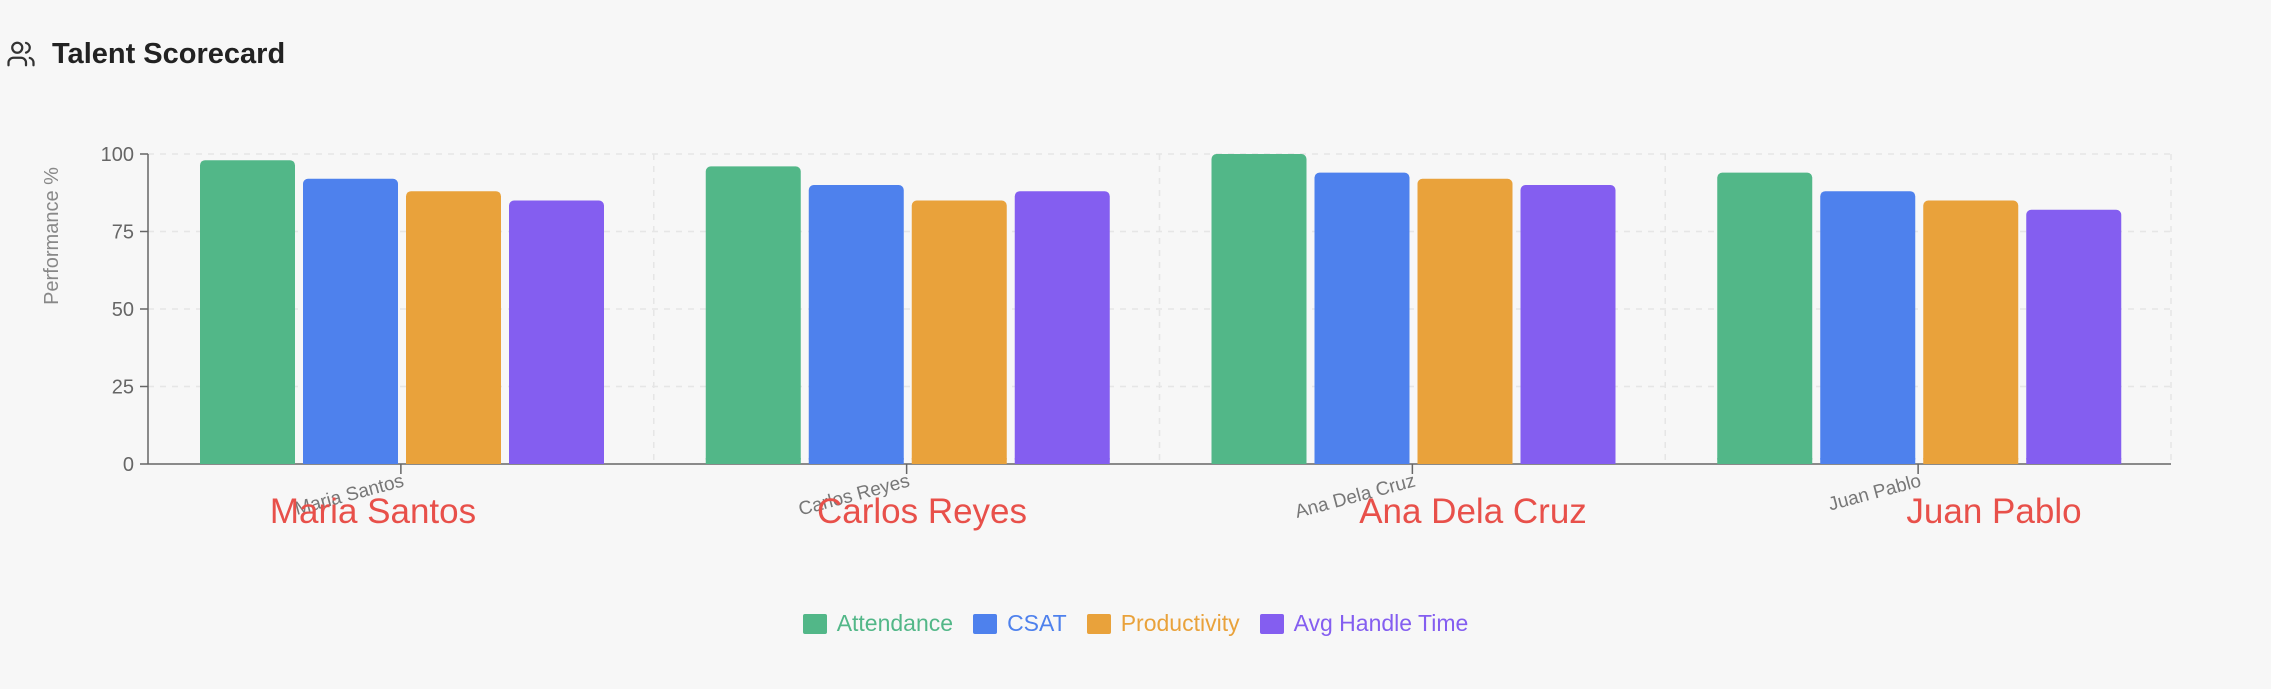 This screenshot has width=2271, height=689. What do you see at coordinates (1473, 511) in the screenshot?
I see `overlay-category-label: Ana Dela Cruz` at bounding box center [1473, 511].